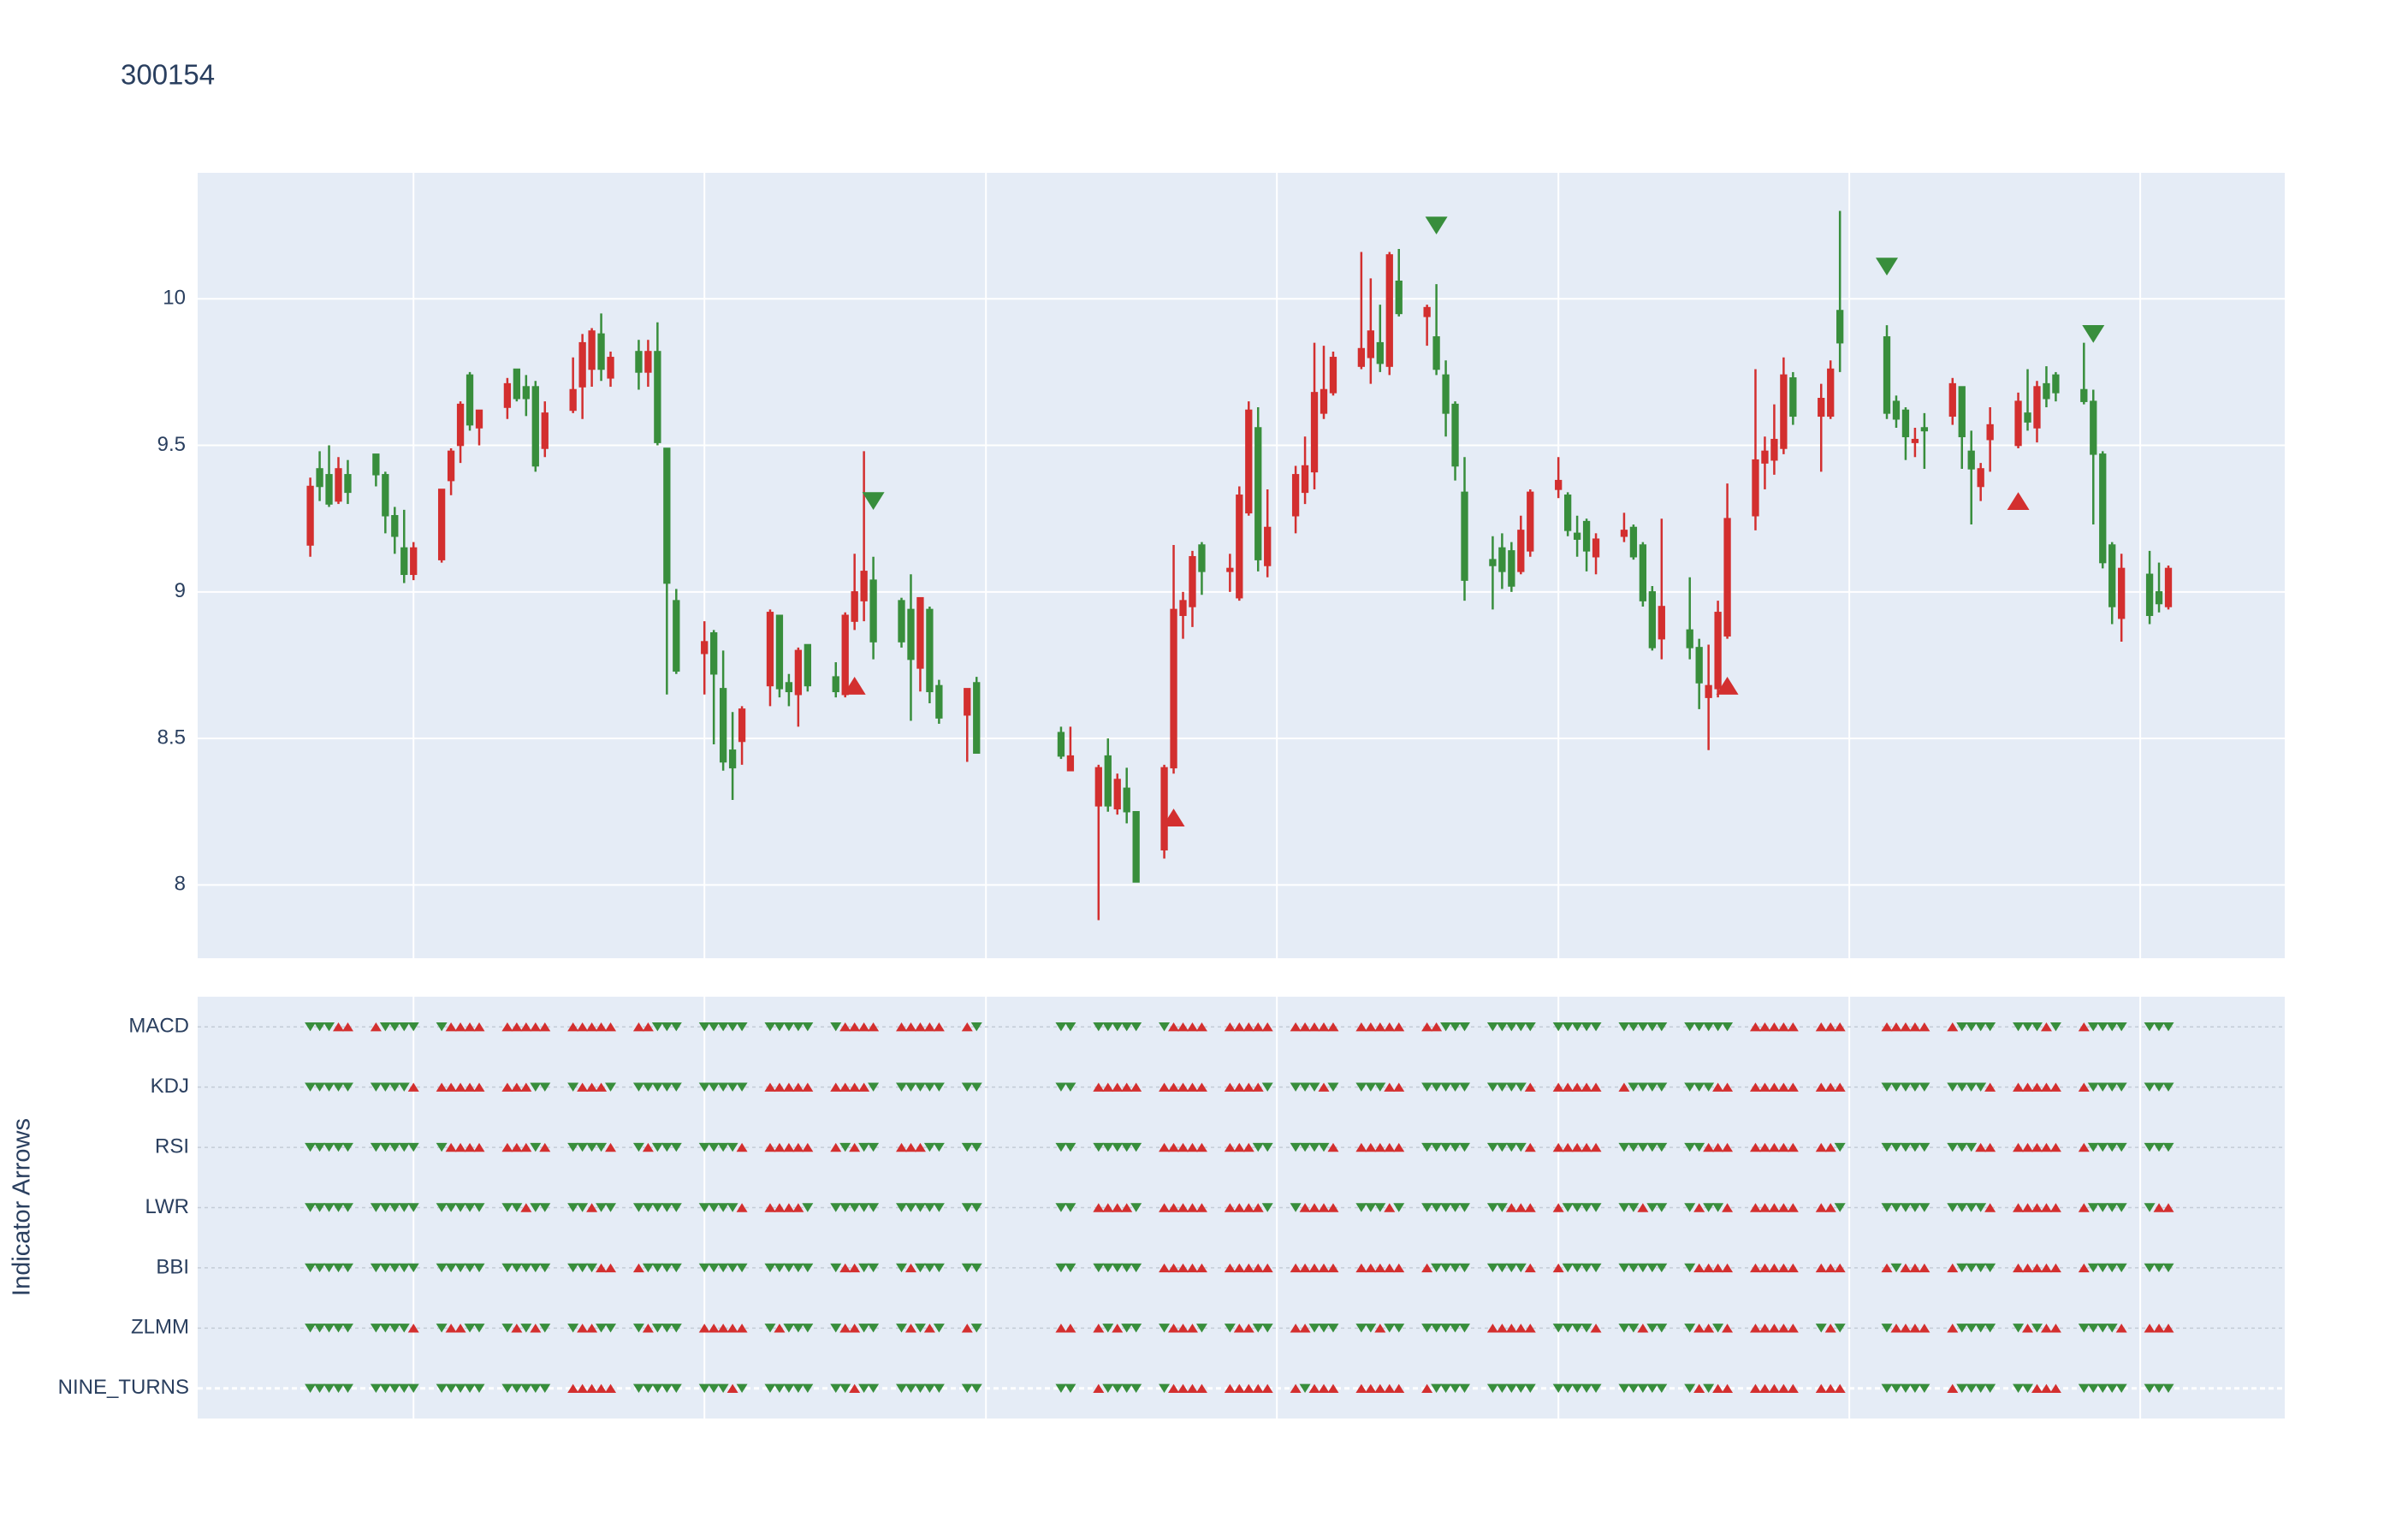  Describe the element at coordinates (170, 1086) in the screenshot. I see `row-label: KDJ` at that location.